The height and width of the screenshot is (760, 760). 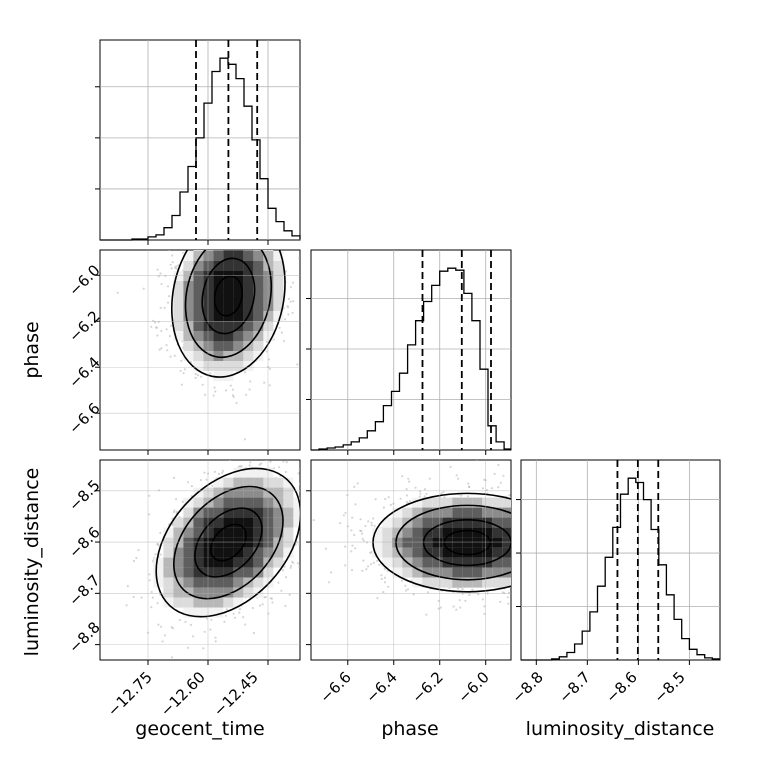 I want to click on tick-label-luminosity-distance-y-2: −8.7, so click(x=84, y=590).